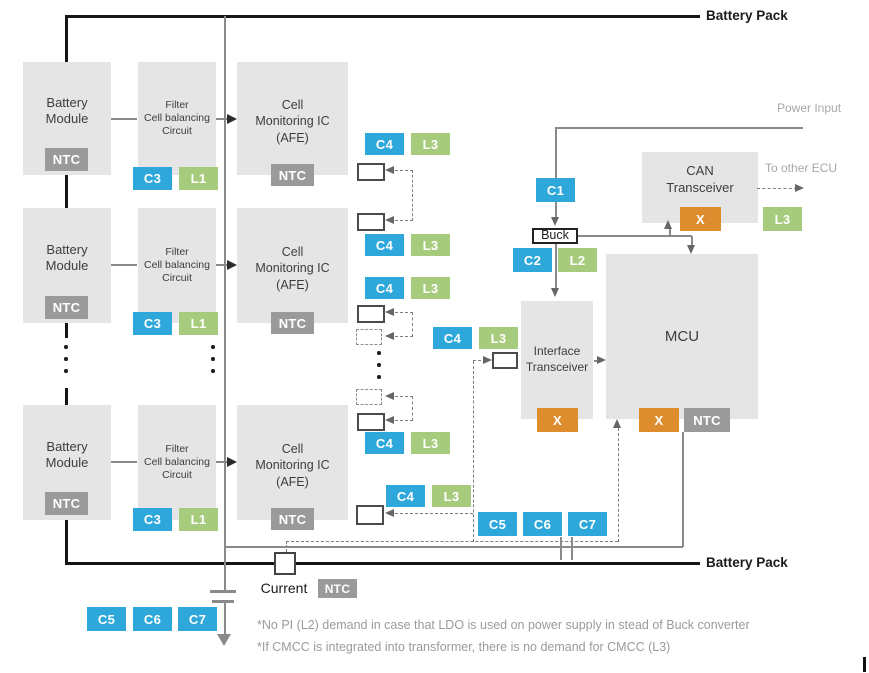 Image resolution: width=869 pixels, height=673 pixels. I want to click on battery-module-1-label: Battery Module, so click(67, 111).